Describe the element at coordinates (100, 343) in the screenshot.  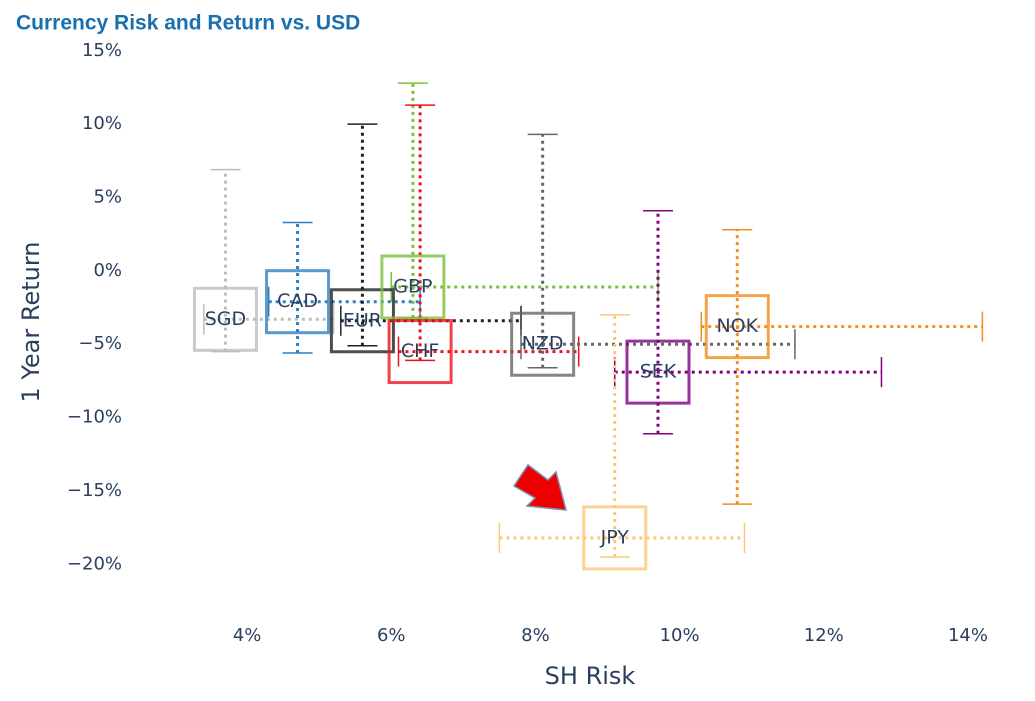
I see `y-tick-label: −5%` at that location.